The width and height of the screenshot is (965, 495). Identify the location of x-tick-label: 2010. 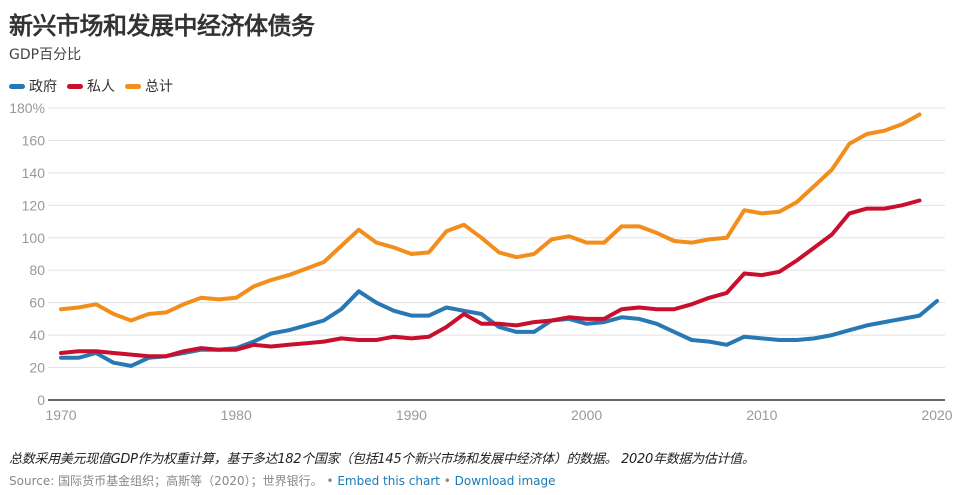
(761, 415).